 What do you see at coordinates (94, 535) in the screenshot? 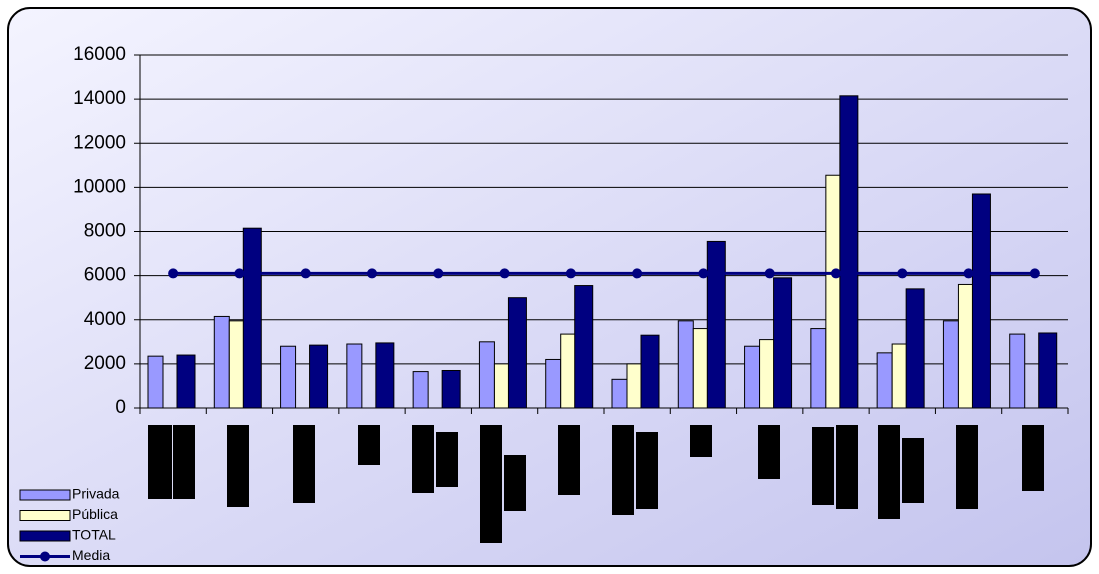
I see `legend-label: TOTAL` at bounding box center [94, 535].